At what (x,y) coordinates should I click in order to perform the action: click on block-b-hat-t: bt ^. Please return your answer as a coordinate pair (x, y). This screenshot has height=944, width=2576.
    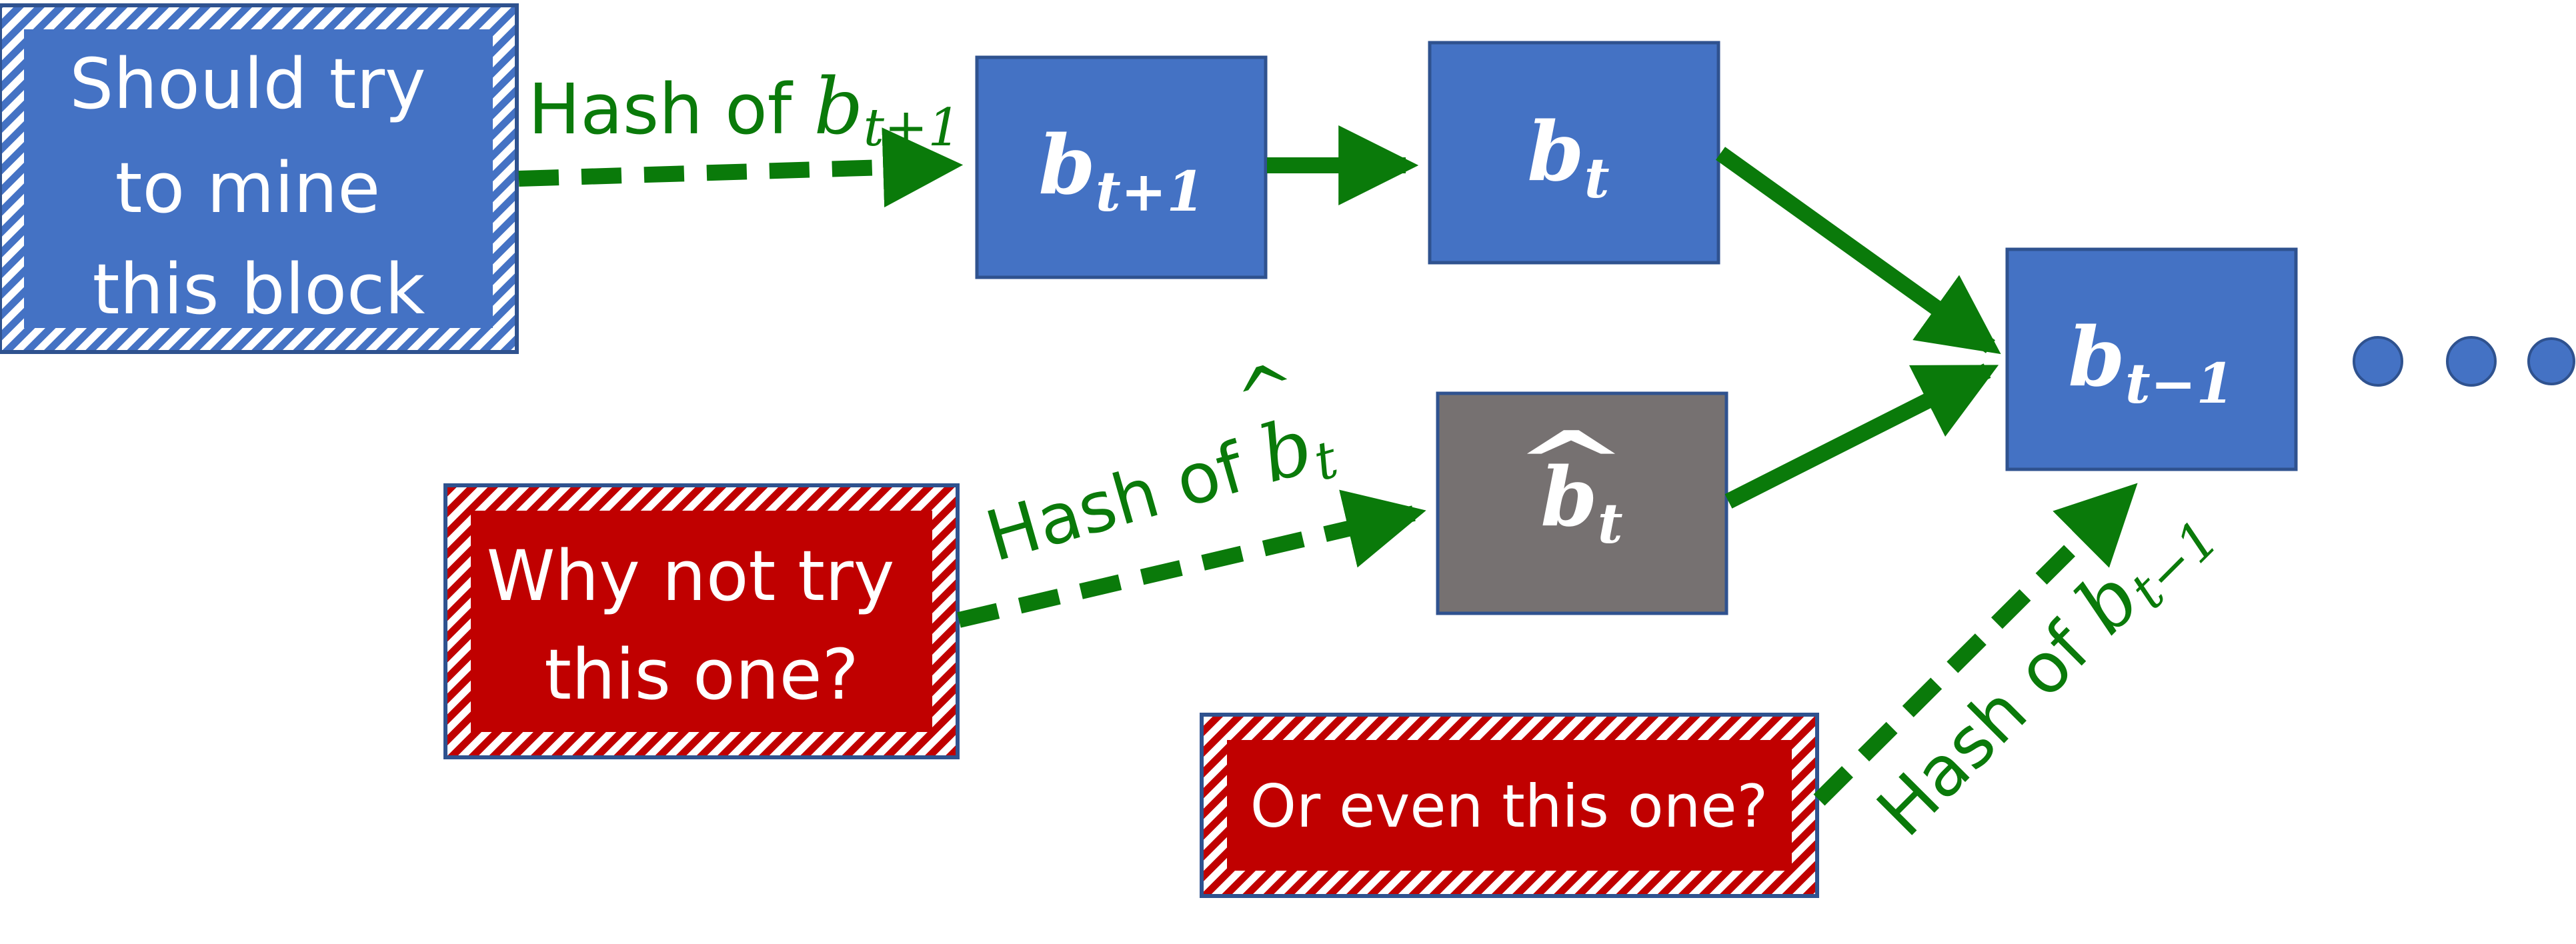
    Looking at the image, I should click on (1582, 503).